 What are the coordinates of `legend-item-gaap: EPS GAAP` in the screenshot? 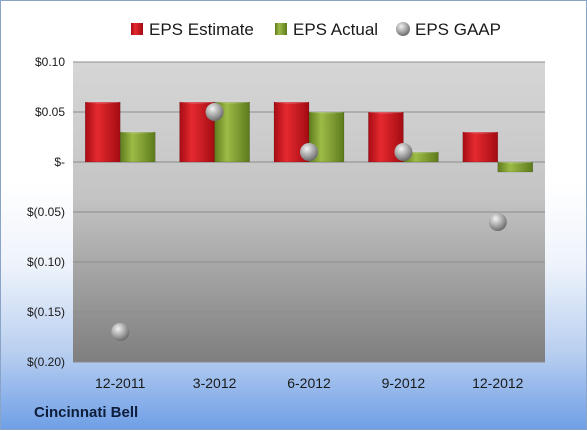 It's located at (448, 29).